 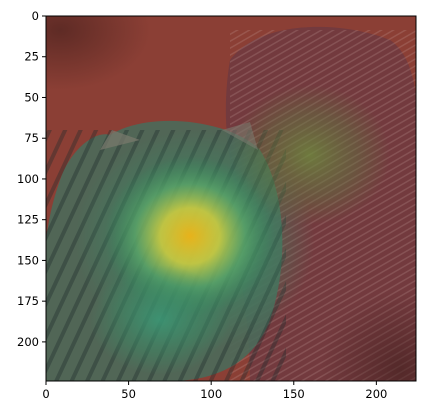 I want to click on y-tick-label: 125, so click(x=28, y=220).